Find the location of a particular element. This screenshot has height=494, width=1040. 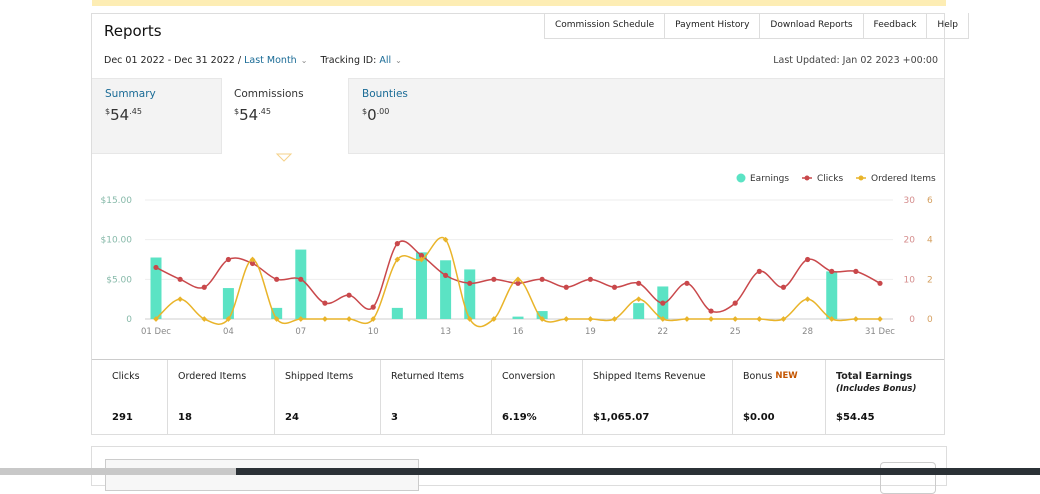

tracking-dropdown: All is located at coordinates (385, 60).